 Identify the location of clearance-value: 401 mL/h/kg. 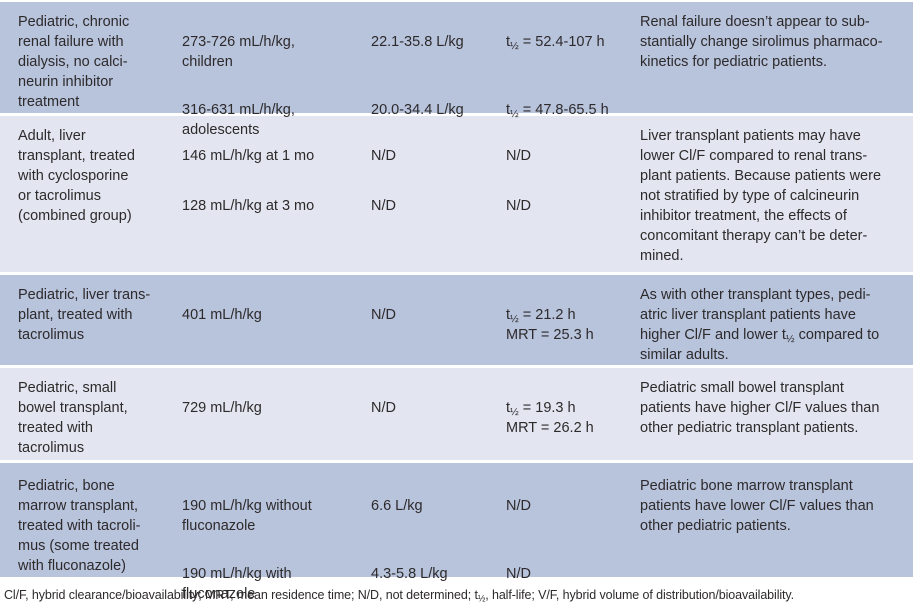
(222, 315).